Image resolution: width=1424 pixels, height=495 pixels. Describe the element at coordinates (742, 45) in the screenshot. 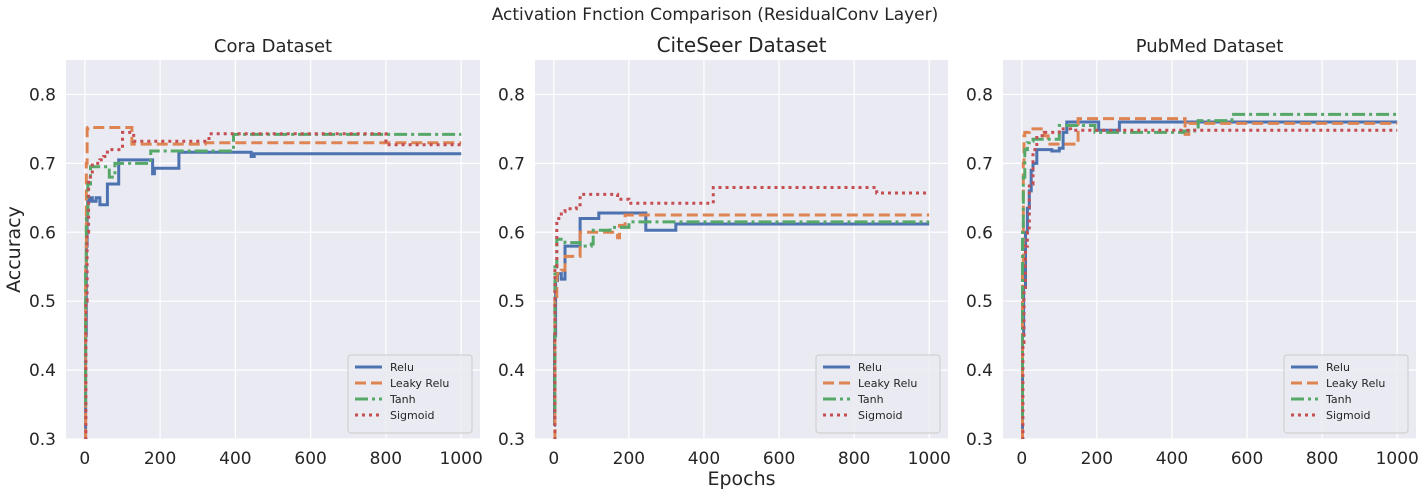

I see `panel-title: CiteSeer Dataset` at that location.